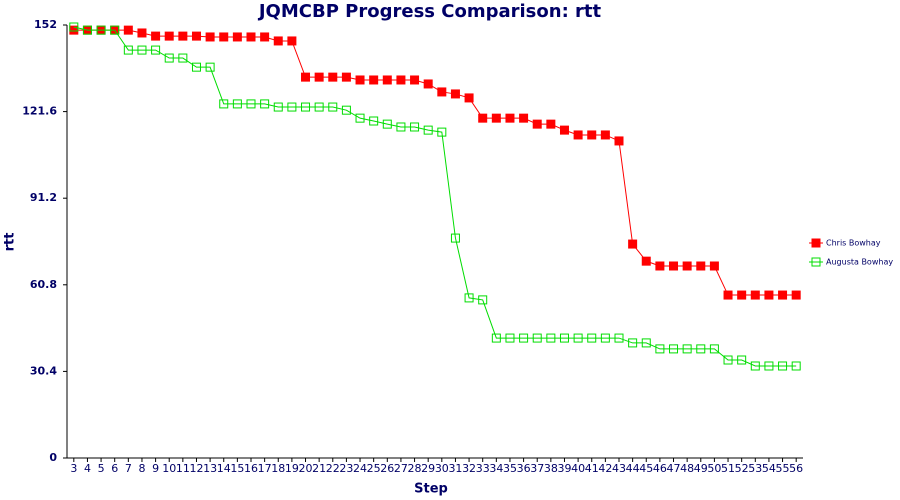 Image resolution: width=900 pixels, height=500 pixels. I want to click on x-tick-label: 6, so click(114, 468).